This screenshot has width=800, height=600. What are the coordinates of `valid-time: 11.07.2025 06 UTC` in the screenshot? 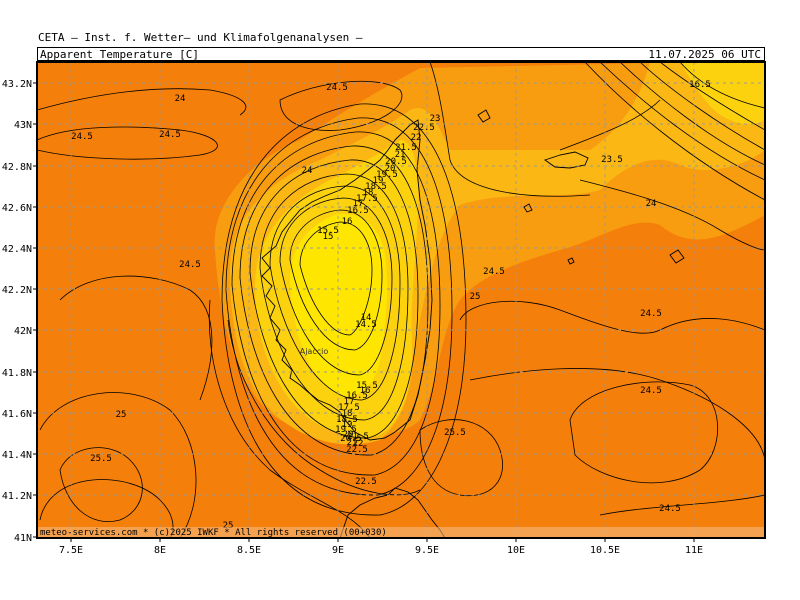 It's located at (704, 54).